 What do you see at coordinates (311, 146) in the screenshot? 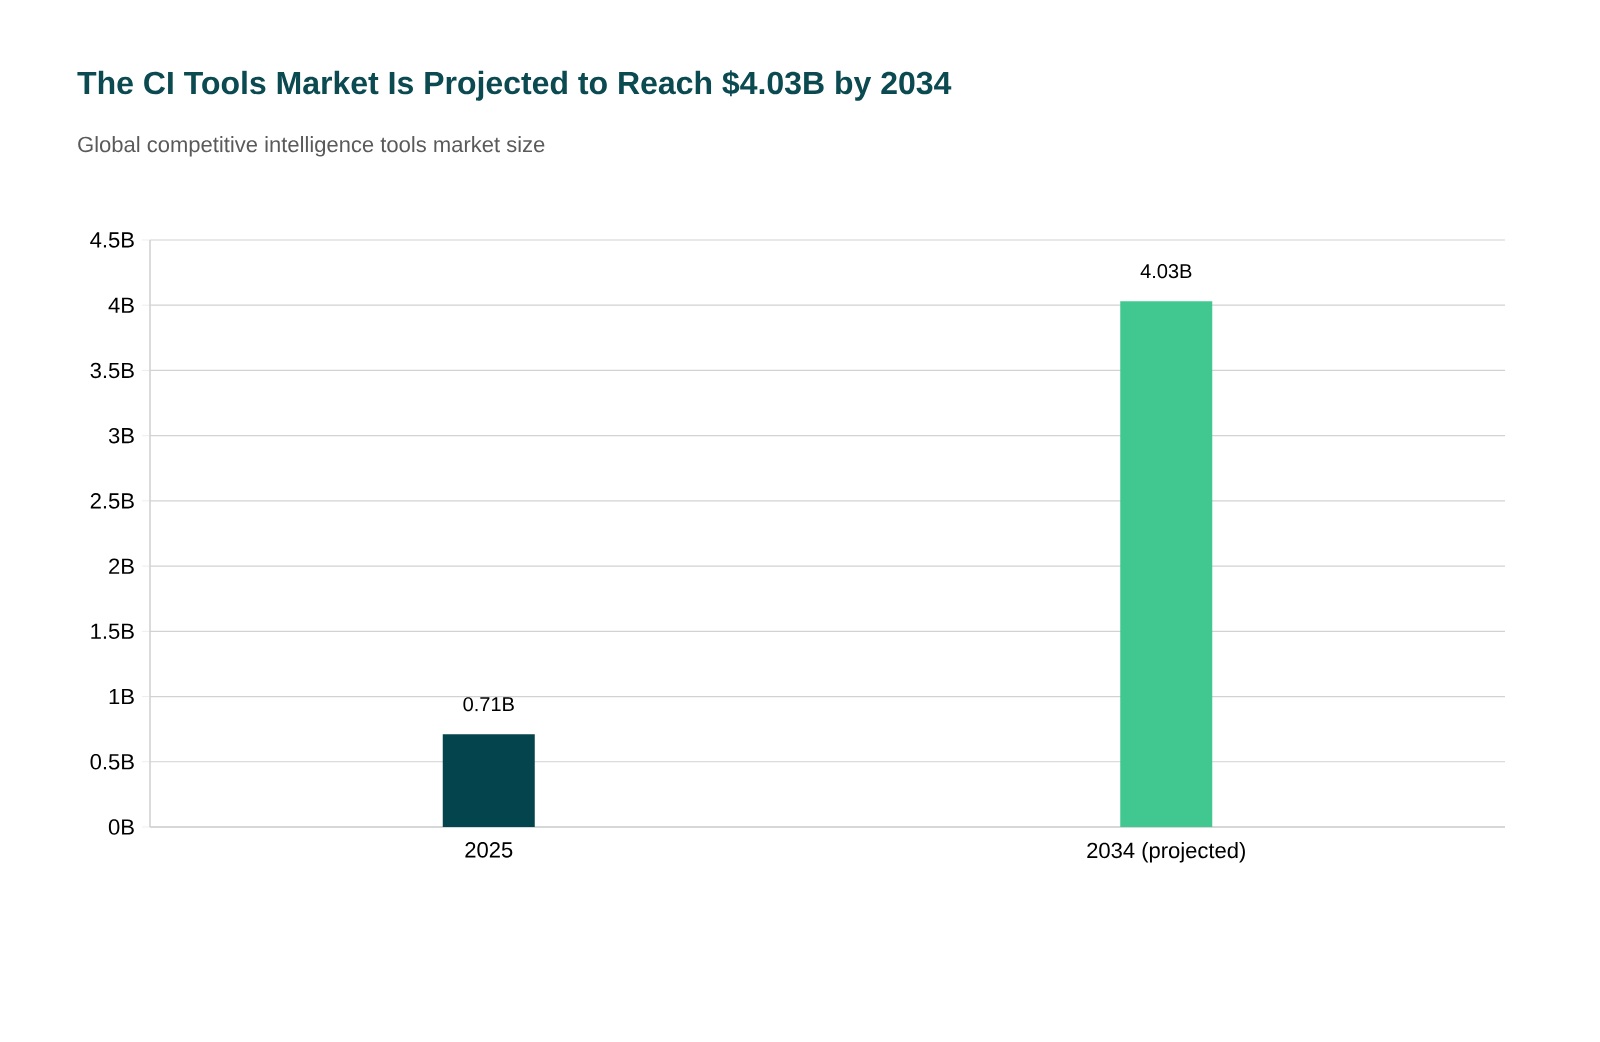
I see `chart-subtitle: Global competitive intelligence tools market size` at bounding box center [311, 146].